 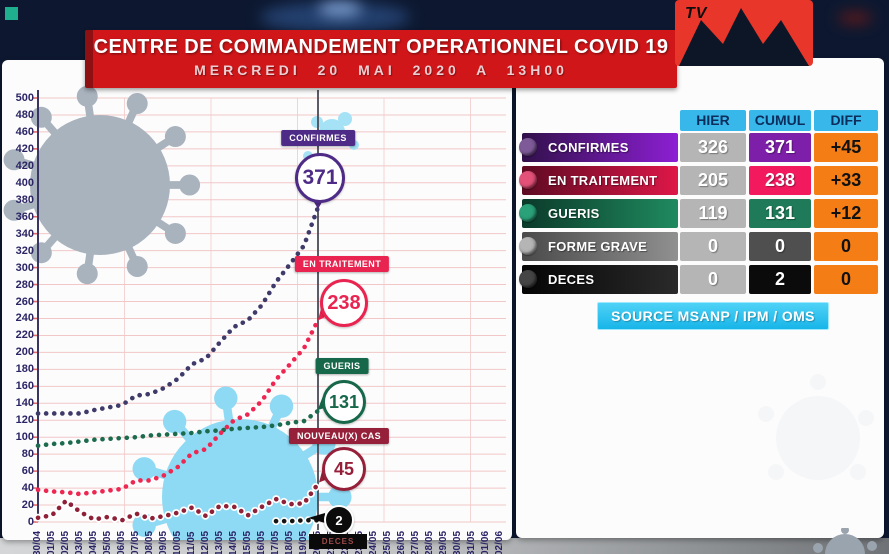 What do you see at coordinates (24, 352) in the screenshot?
I see `y-tick-label: 200` at bounding box center [24, 352].